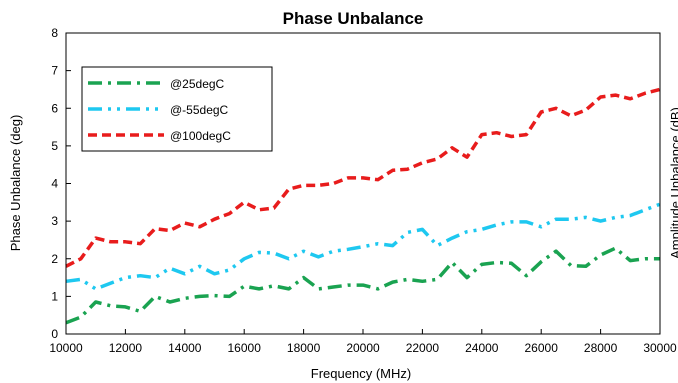 The width and height of the screenshot is (678, 383). I want to click on x-tick-label: 28000, so click(601, 348).